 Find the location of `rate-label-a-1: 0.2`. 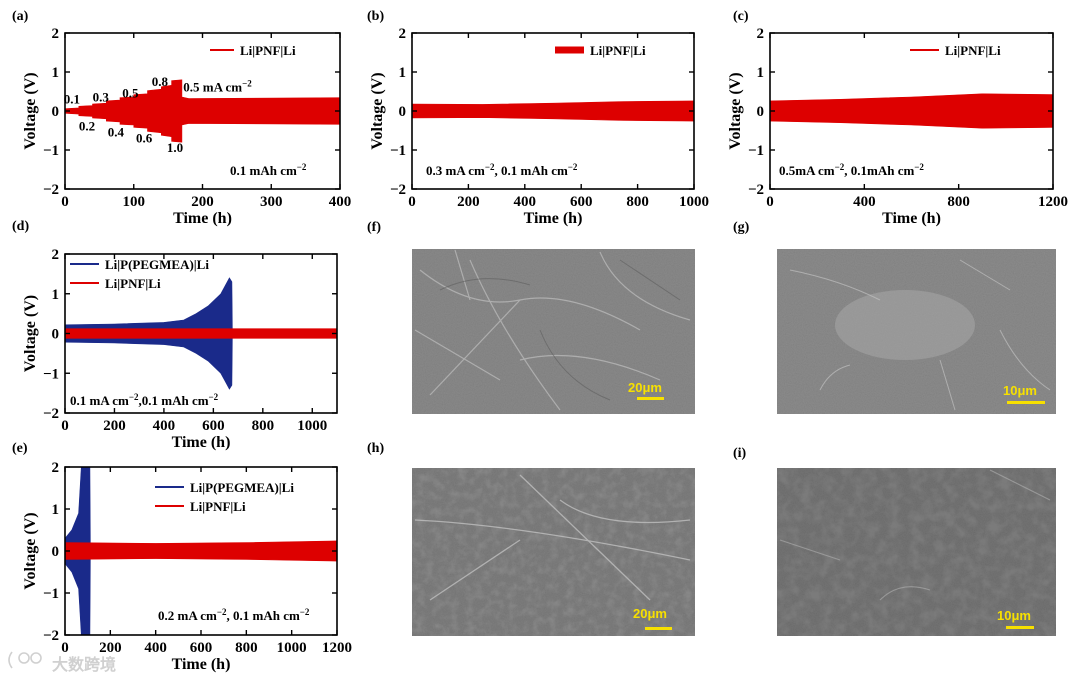

rate-label-a-1: 0.2 is located at coordinates (87, 126).